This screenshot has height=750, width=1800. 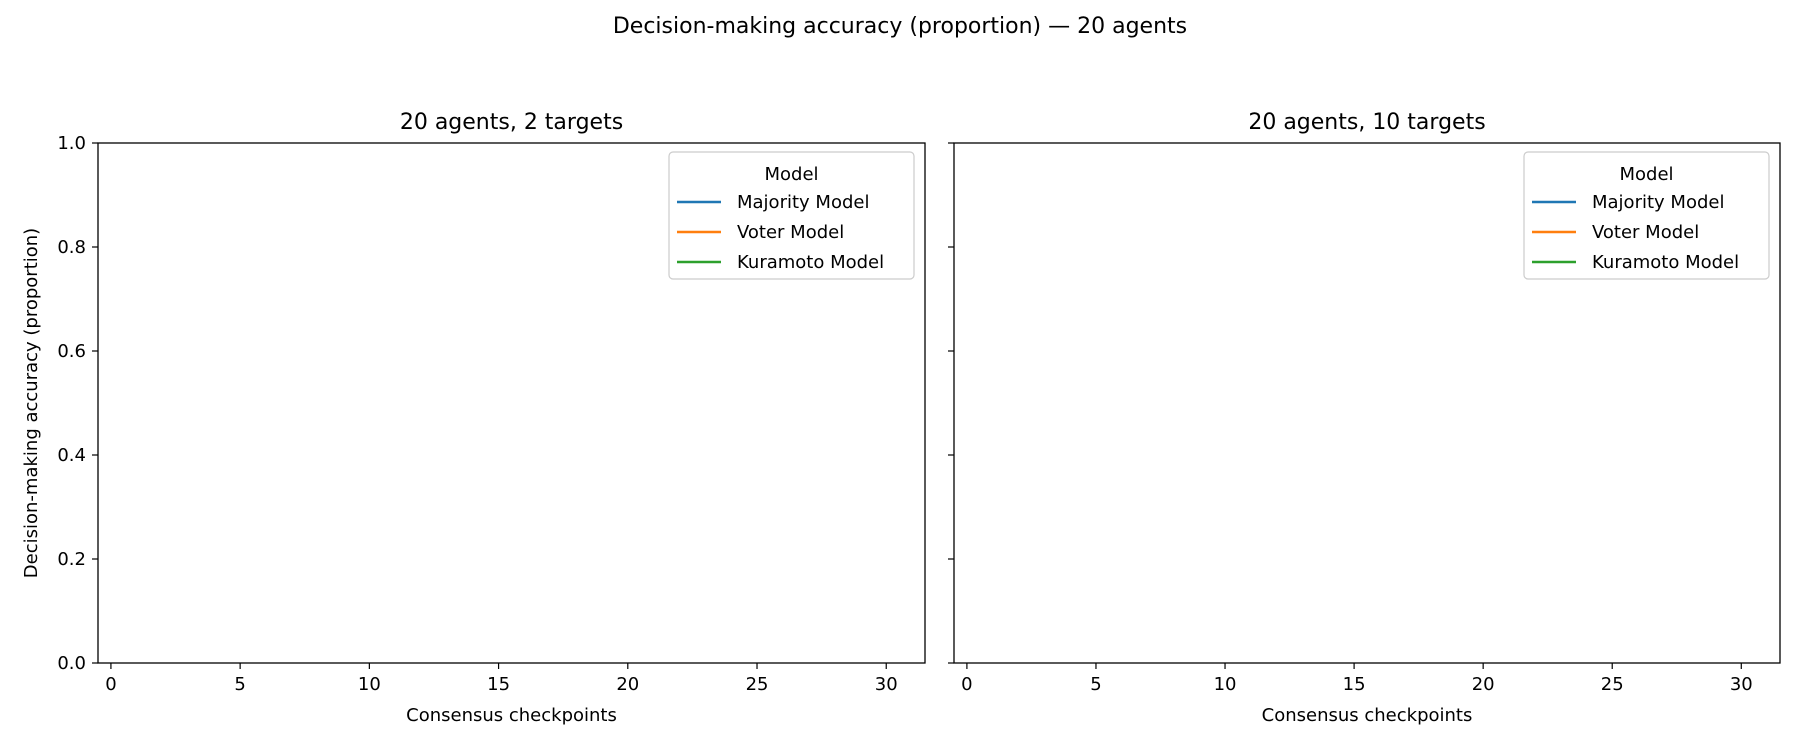 I want to click on panel-2-legend-box, so click(x=1646, y=215).